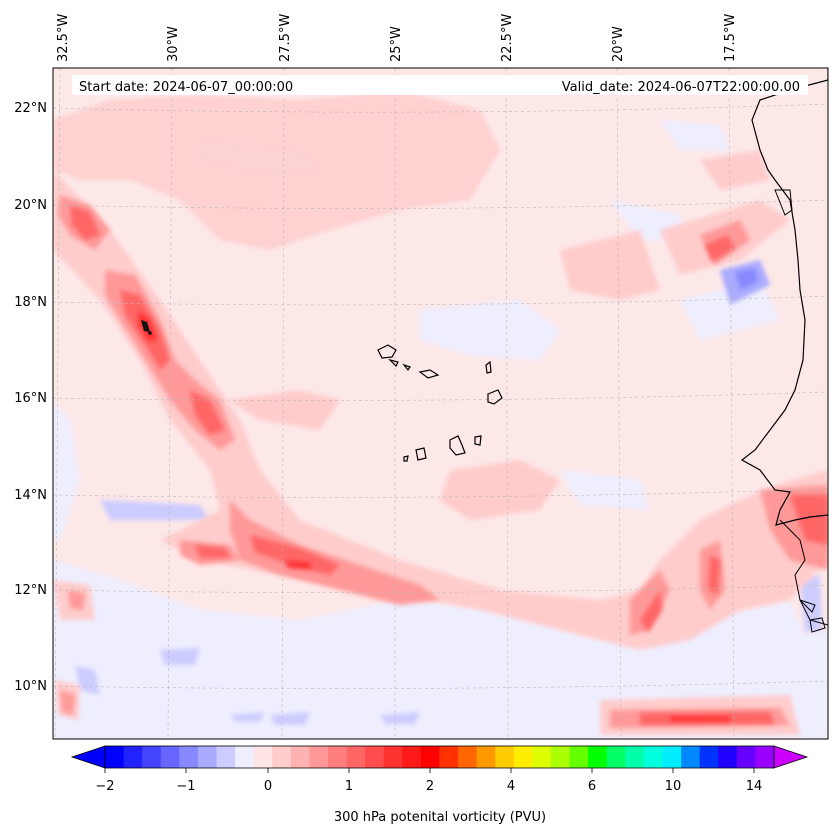 The height and width of the screenshot is (836, 837). Describe the element at coordinates (30, 686) in the screenshot. I see `lat-label: 10°N` at that location.